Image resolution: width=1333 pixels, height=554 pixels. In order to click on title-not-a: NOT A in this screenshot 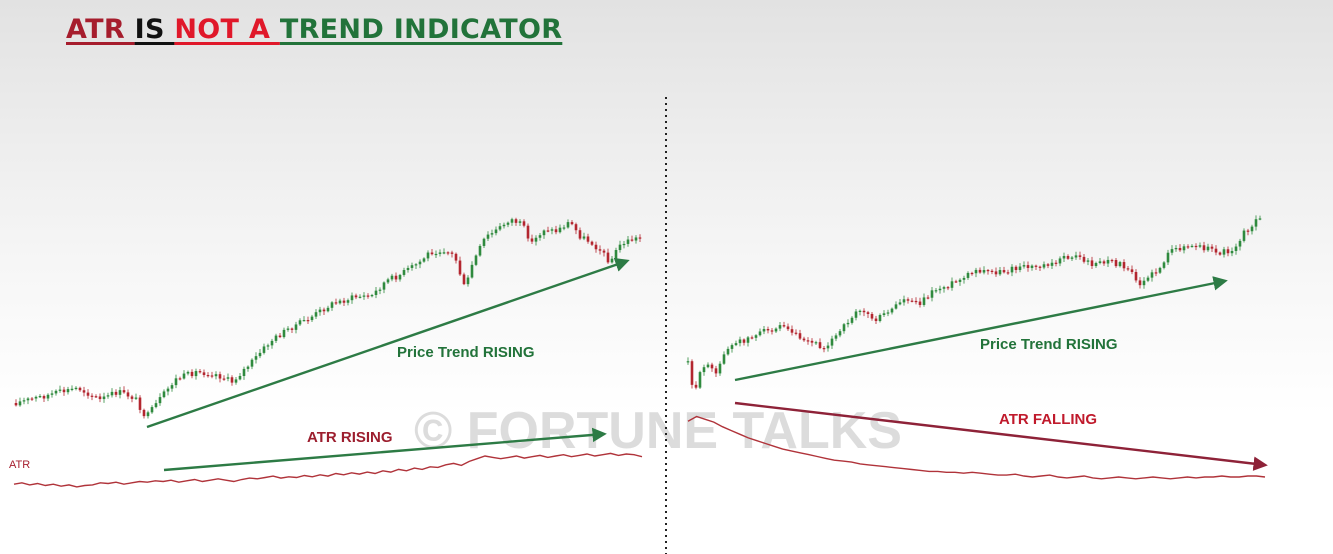, I will do `click(227, 29)`.